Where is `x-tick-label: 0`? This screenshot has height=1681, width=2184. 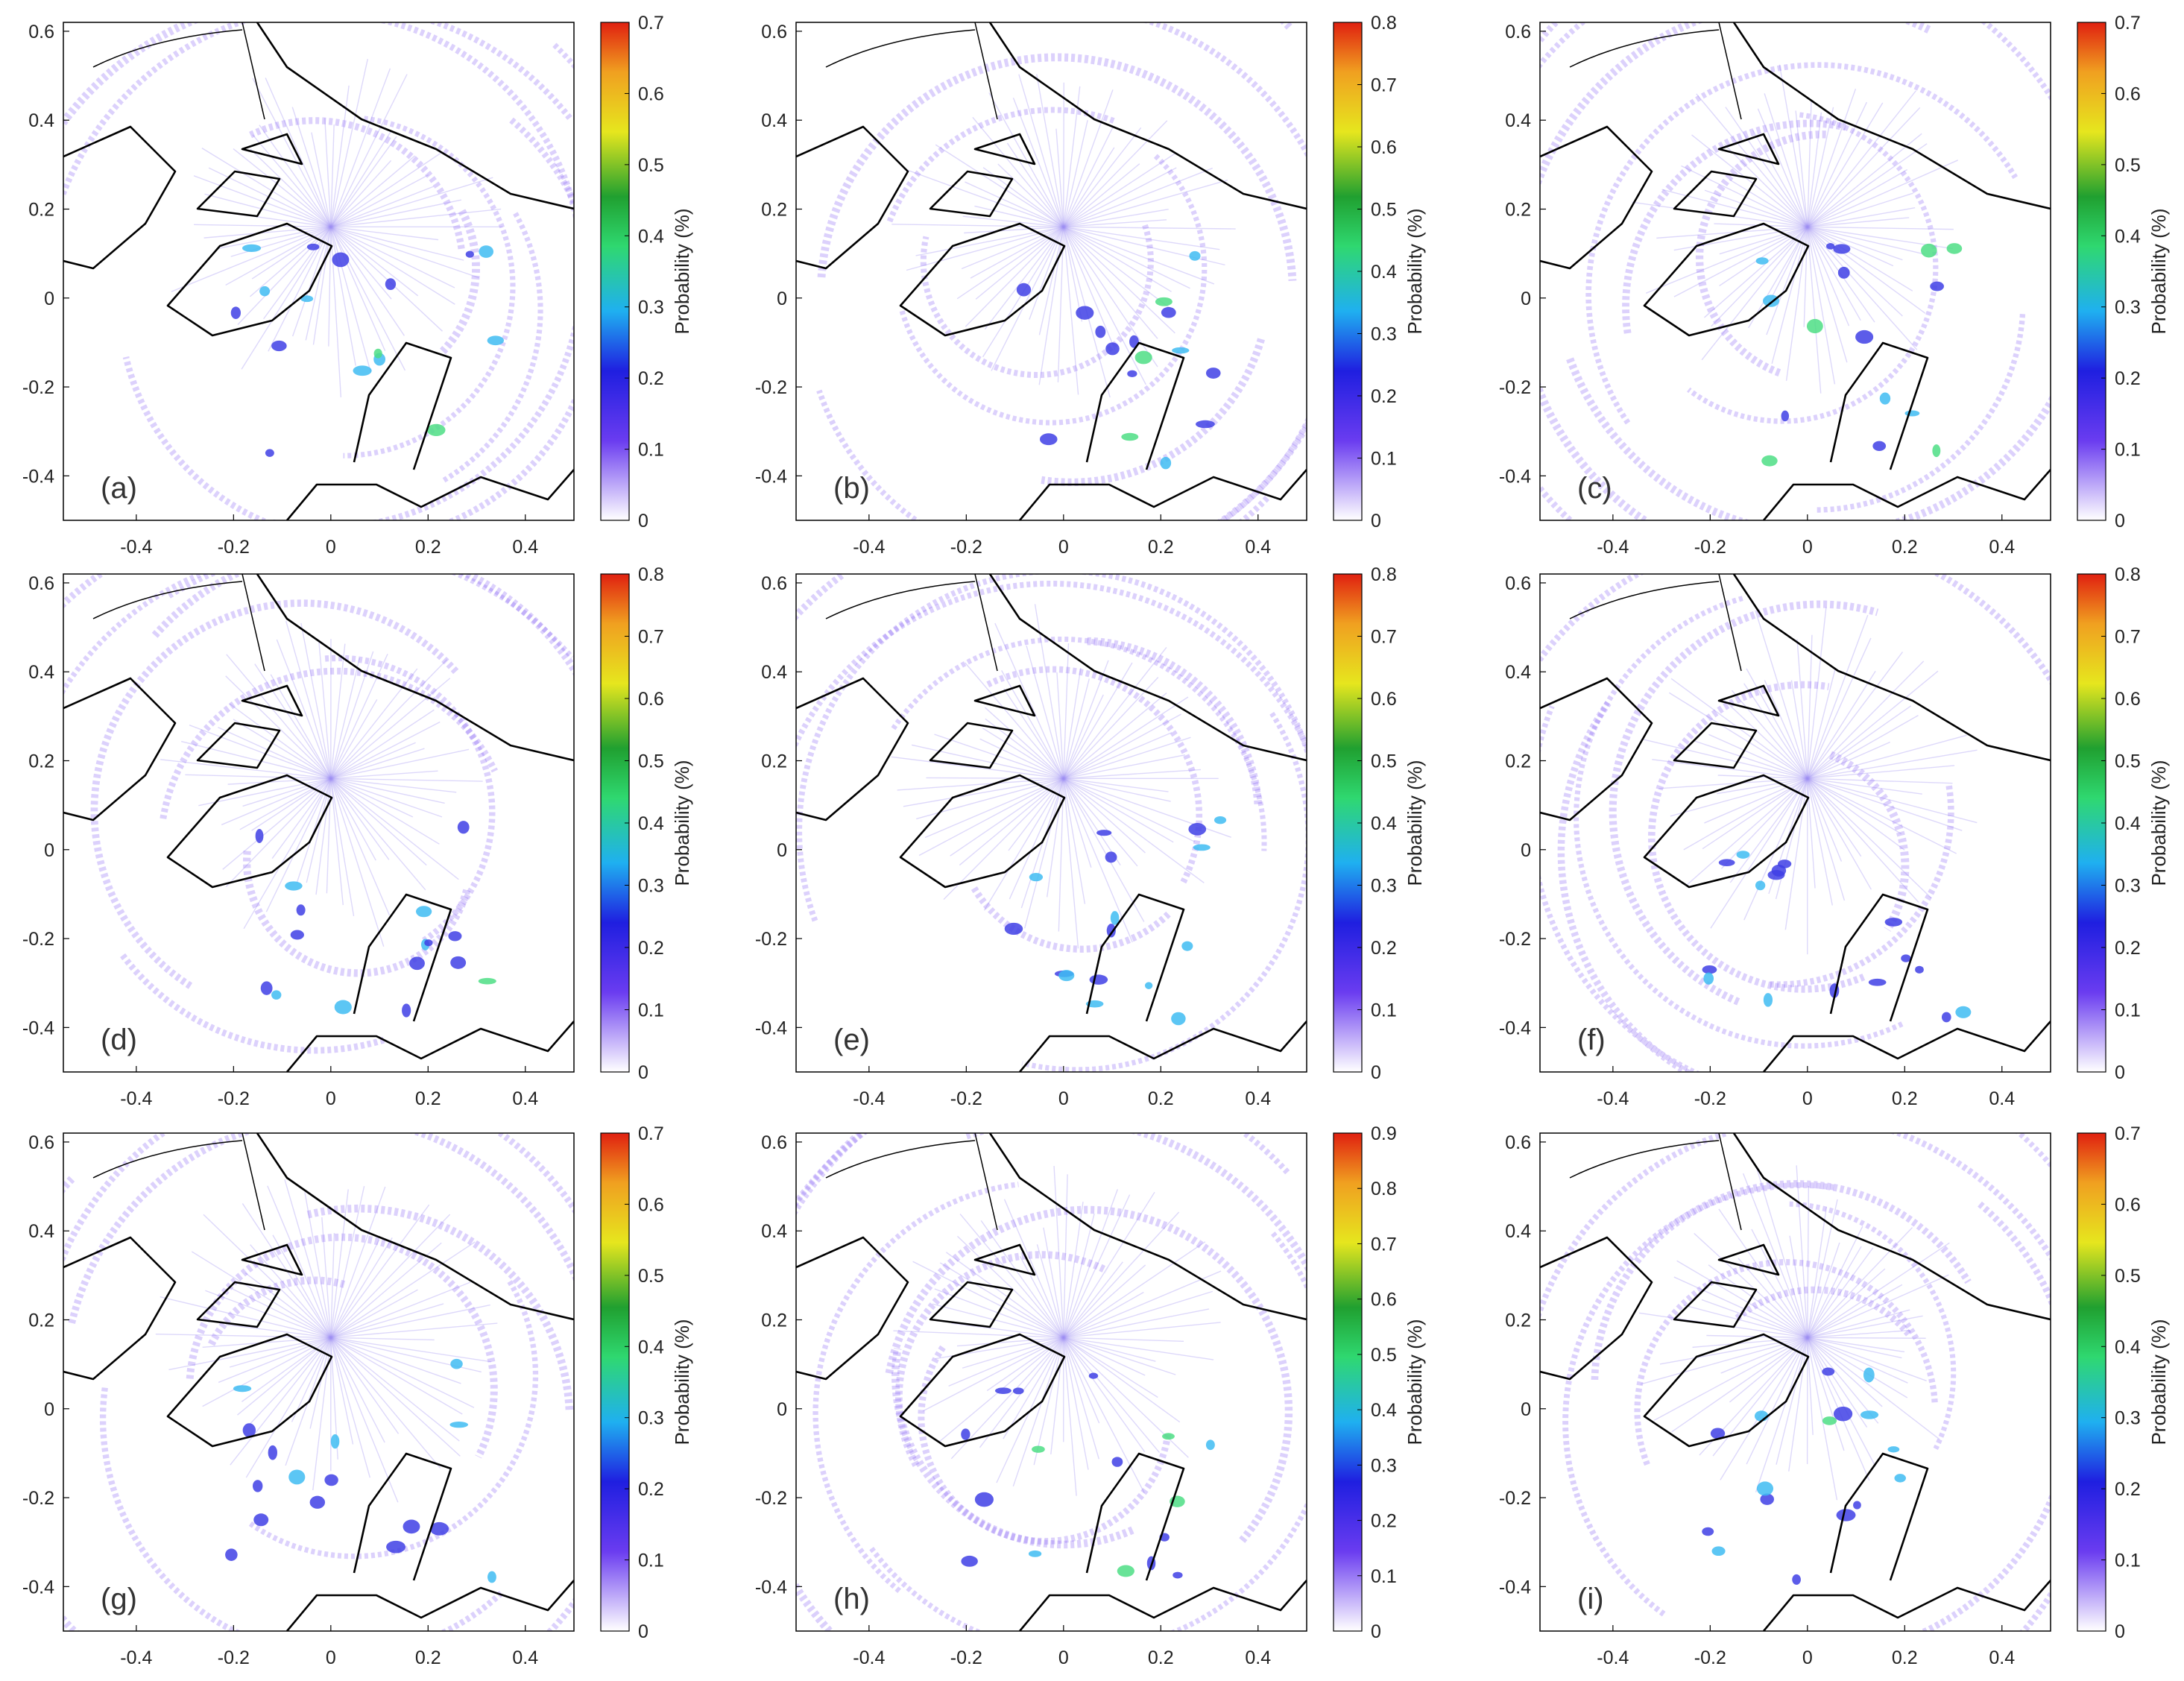
x-tick-label: 0 is located at coordinates (1063, 1099).